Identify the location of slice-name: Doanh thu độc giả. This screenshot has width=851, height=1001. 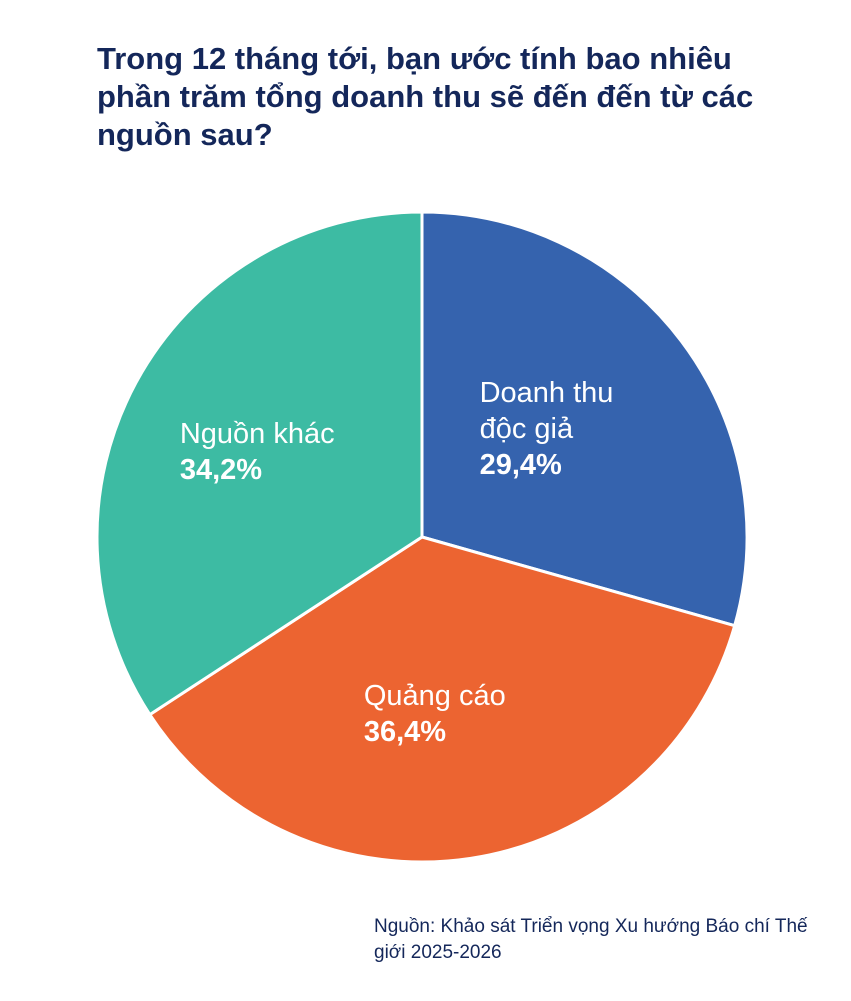
(546, 411).